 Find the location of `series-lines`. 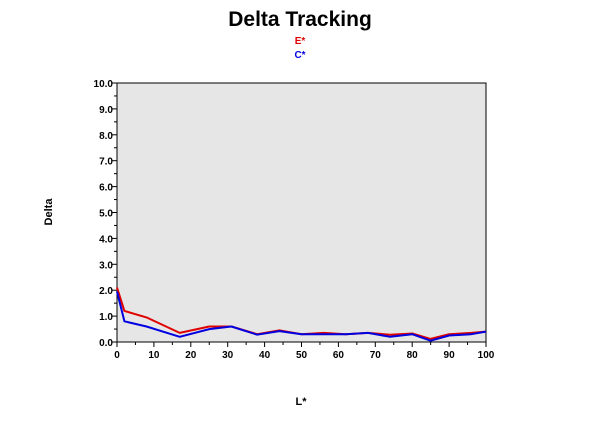

series-lines is located at coordinates (301, 314).